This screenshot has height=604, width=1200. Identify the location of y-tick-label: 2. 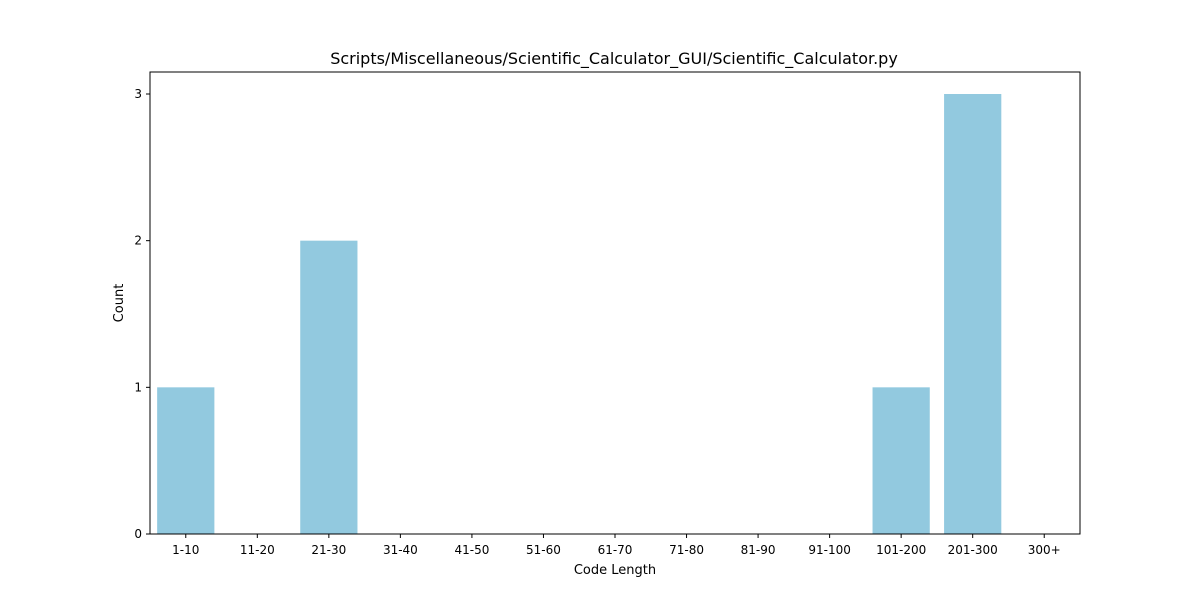
(138, 241).